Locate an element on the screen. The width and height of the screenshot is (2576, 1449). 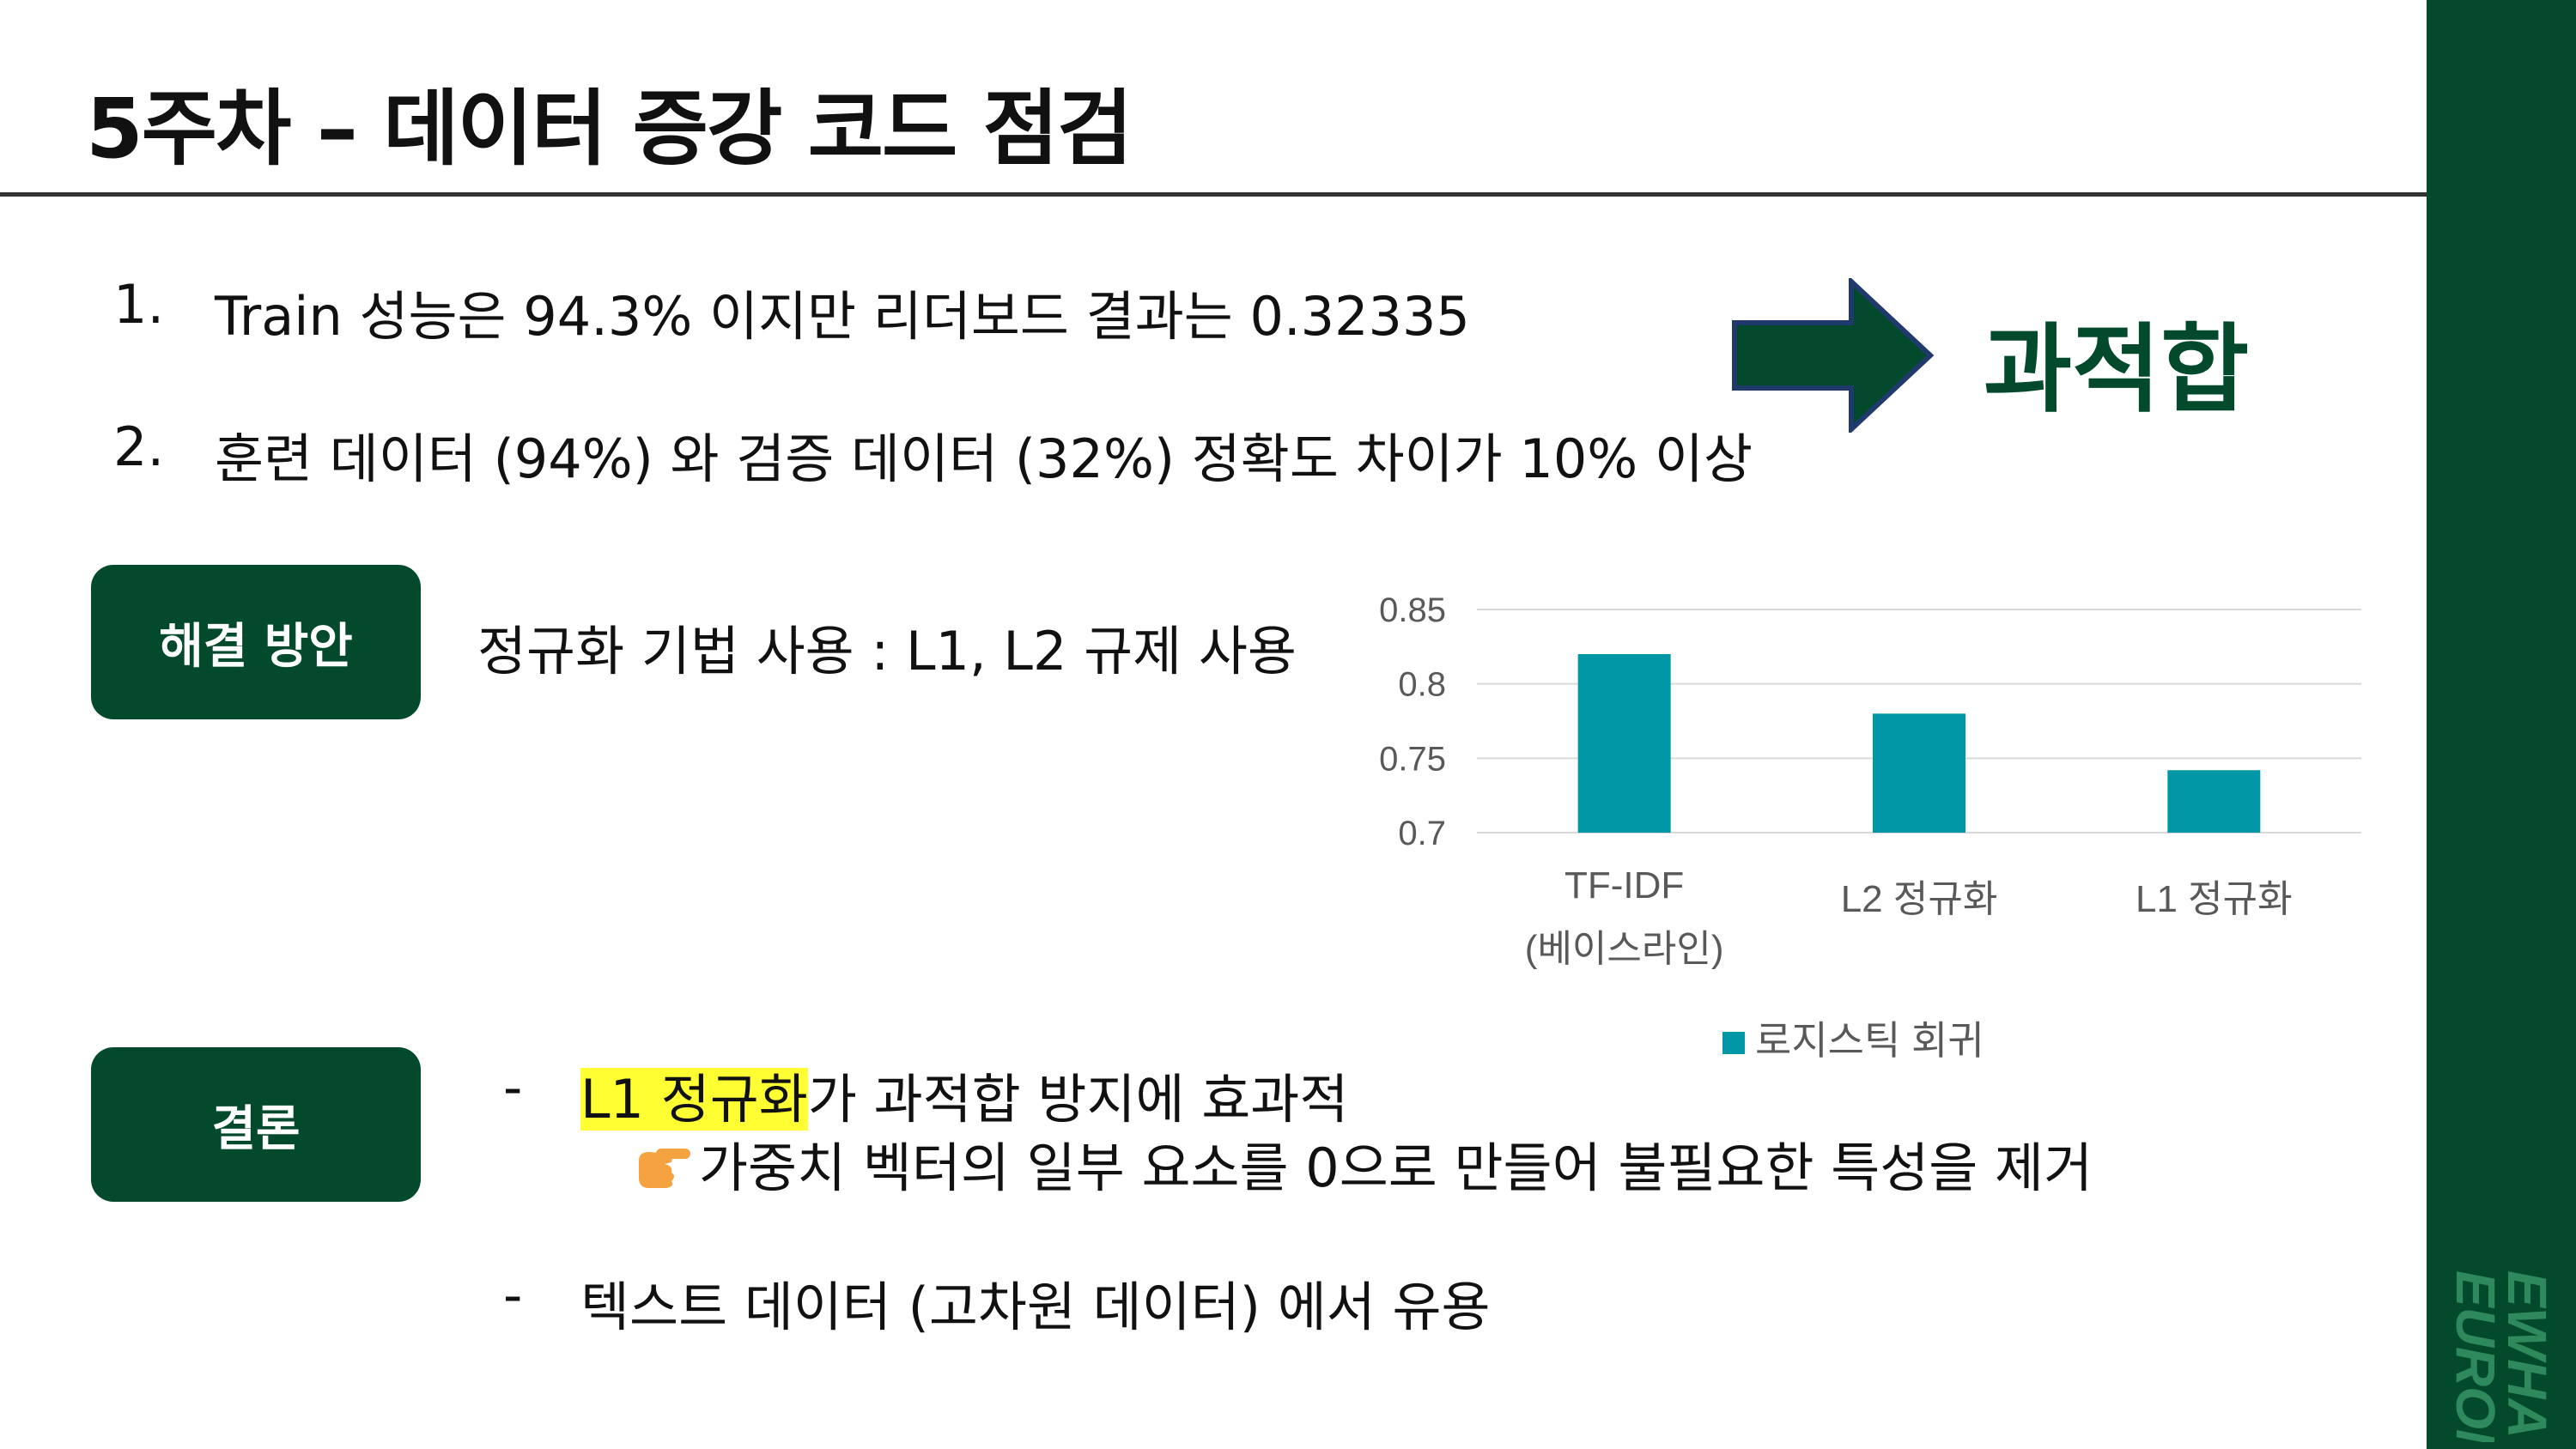
conclusion-bullet: L1 정규화가 과적합 방지에 효과적 is located at coordinates (964, 1094).